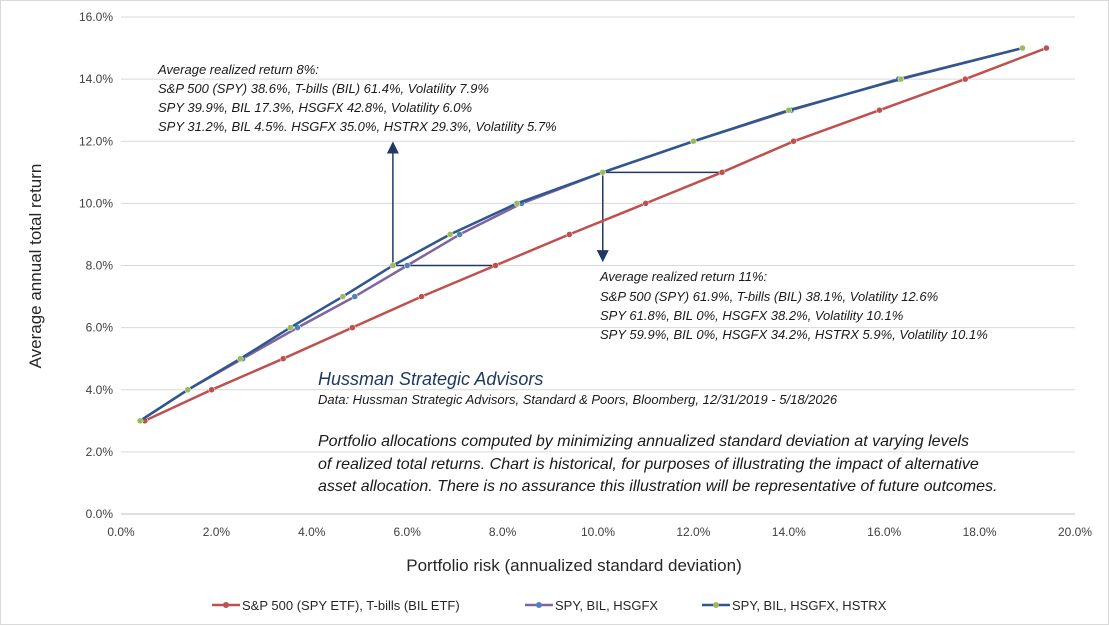  I want to click on legend-label-spy-bil-hsgfx-hstrx: SPY, BIL, HSGFX, HSTRX, so click(809, 605).